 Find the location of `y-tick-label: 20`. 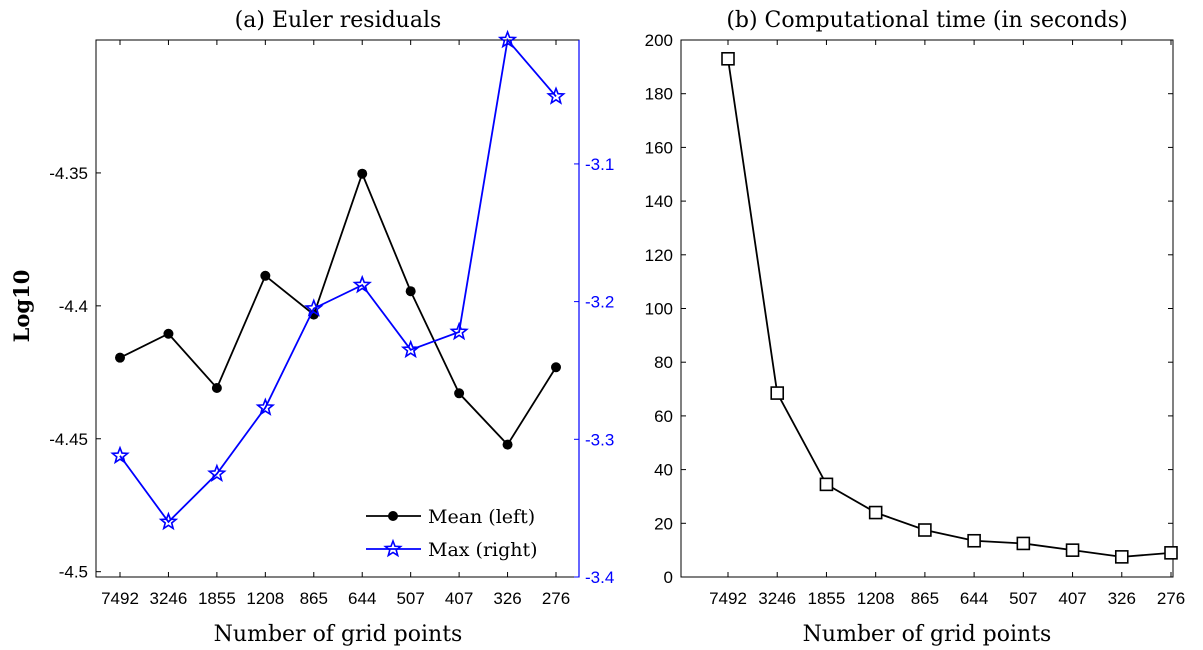

y-tick-label: 20 is located at coordinates (663, 523).